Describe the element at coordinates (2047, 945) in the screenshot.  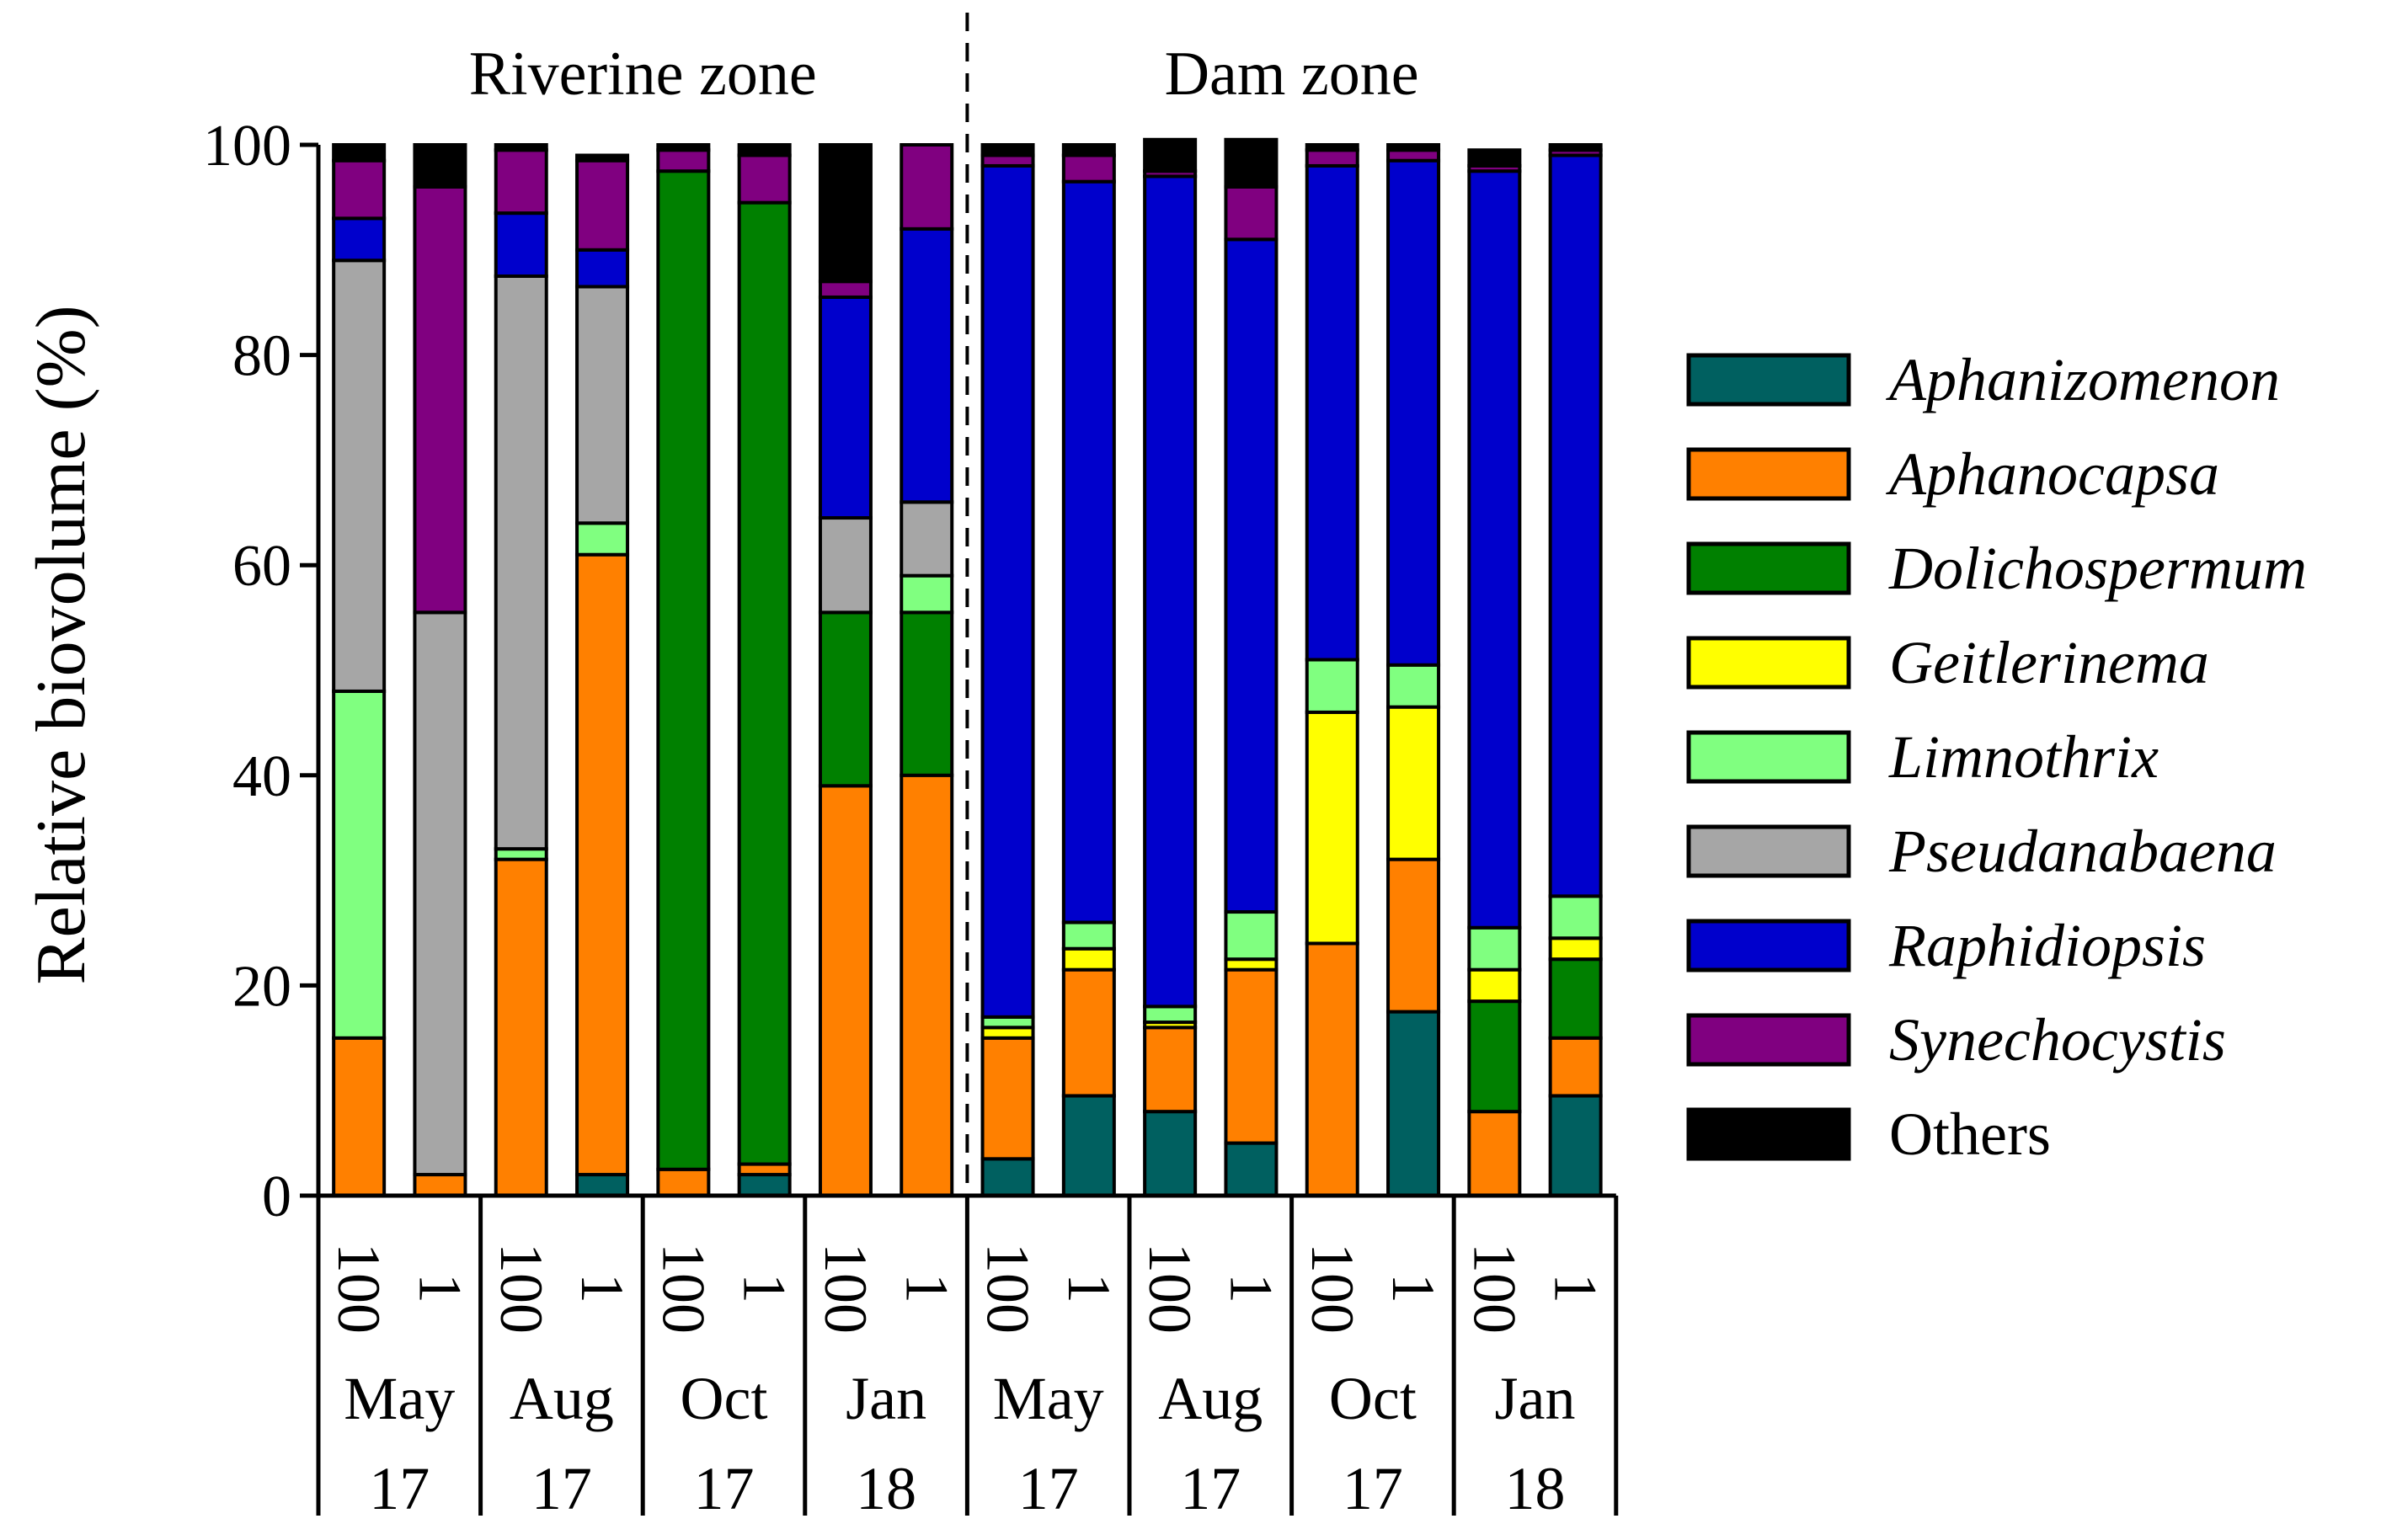
I see `legend-label-raphidiopsis: Raphidiopsis` at that location.